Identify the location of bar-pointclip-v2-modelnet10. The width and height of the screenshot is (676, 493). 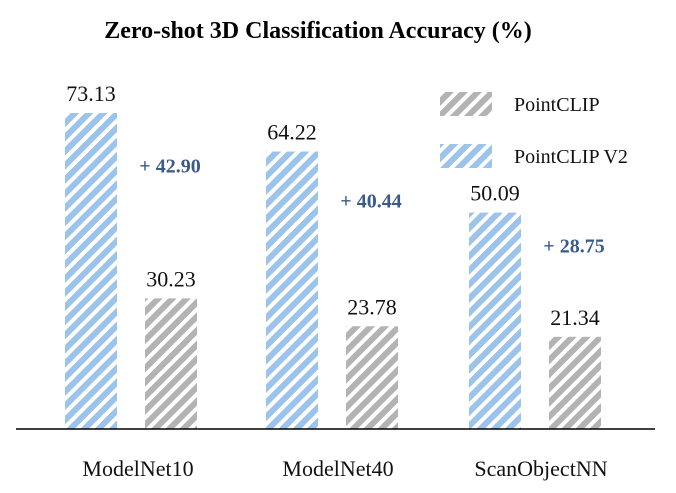
(91, 271).